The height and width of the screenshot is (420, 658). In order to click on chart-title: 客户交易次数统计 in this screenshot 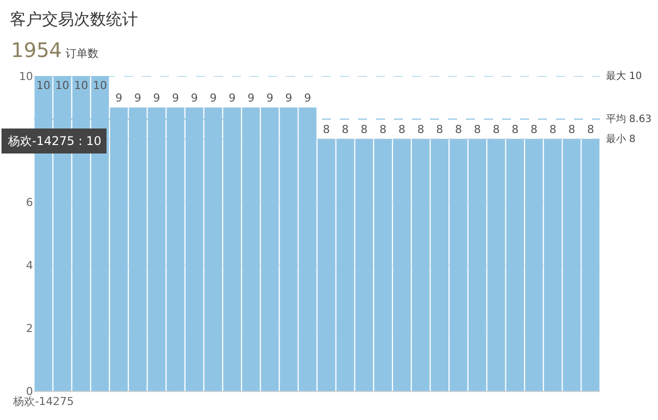, I will do `click(74, 19)`.